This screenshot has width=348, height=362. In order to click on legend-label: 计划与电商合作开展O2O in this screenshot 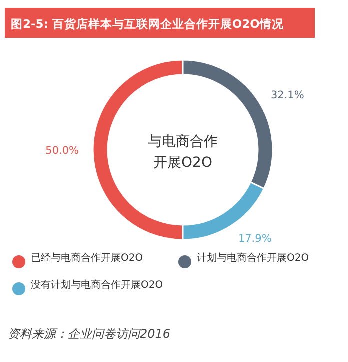, I will do `click(253, 258)`.